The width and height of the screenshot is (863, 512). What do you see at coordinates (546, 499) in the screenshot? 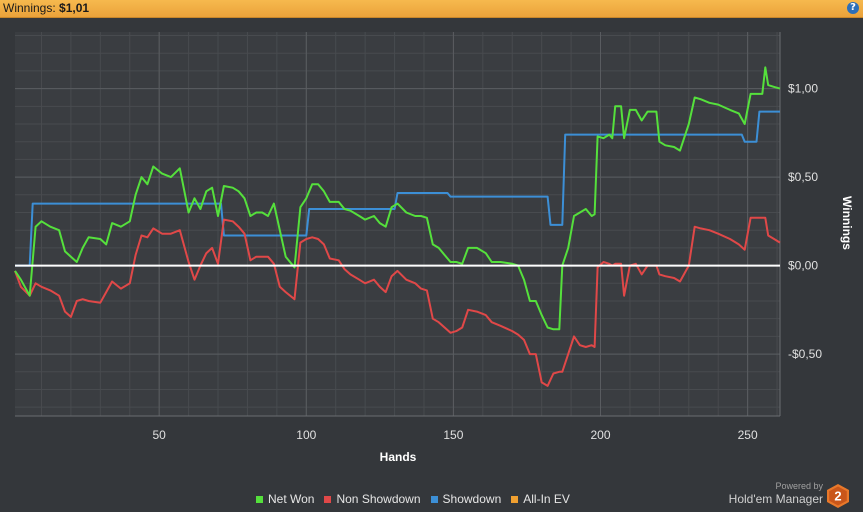
I see `legend-label: All-In EV` at bounding box center [546, 499].